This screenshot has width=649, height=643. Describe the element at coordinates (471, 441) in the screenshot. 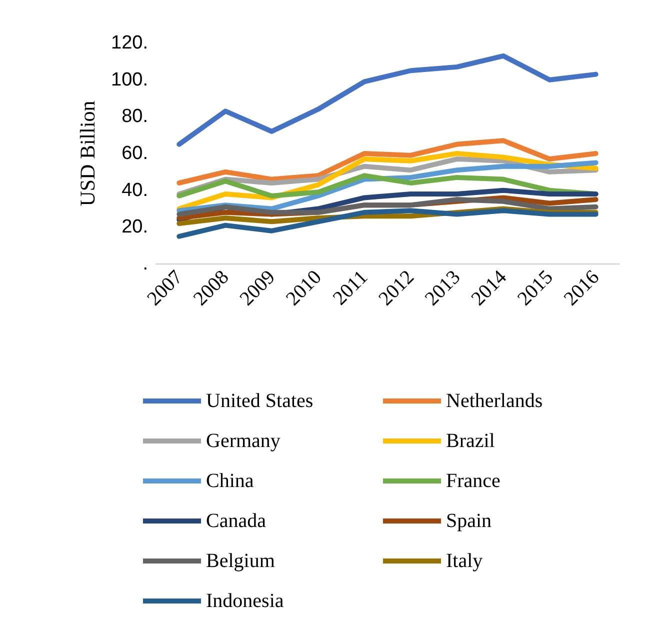

I see `legend-label: Brazil` at that location.